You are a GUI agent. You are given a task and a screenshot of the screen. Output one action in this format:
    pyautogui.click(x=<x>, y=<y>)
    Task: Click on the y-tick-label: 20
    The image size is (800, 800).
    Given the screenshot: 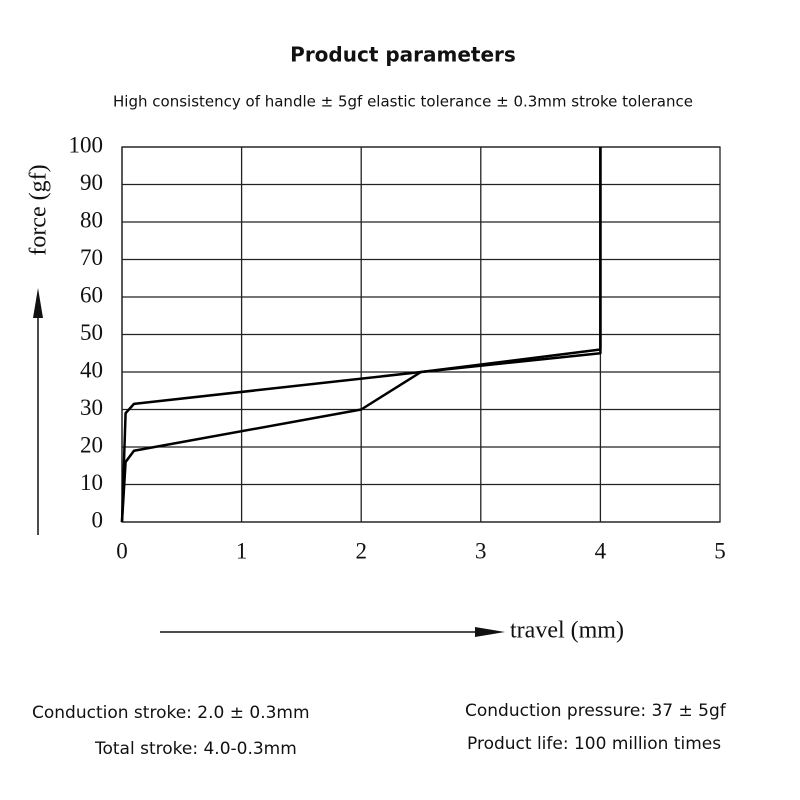 What is the action you would take?
    pyautogui.click(x=91, y=444)
    